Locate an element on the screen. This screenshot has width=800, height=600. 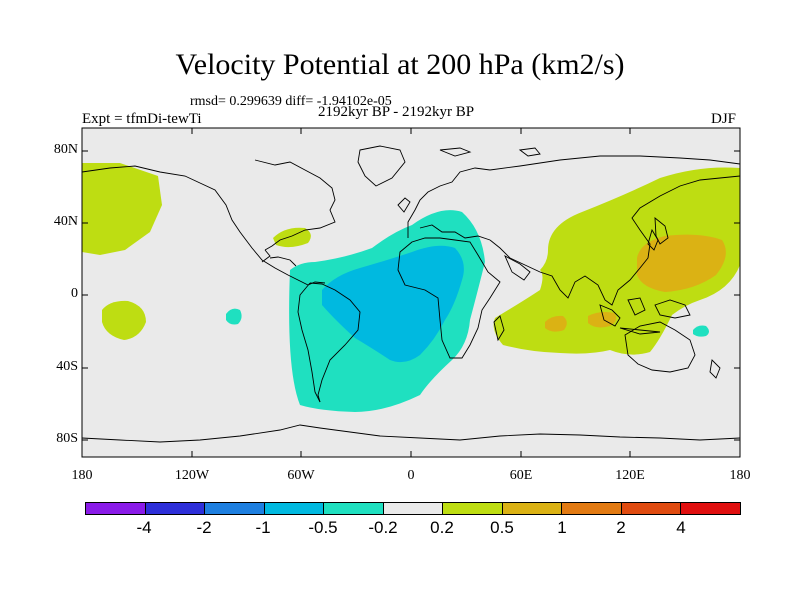
period-text: 2192kyr BP - 2192kyr BP is located at coordinates (396, 112).